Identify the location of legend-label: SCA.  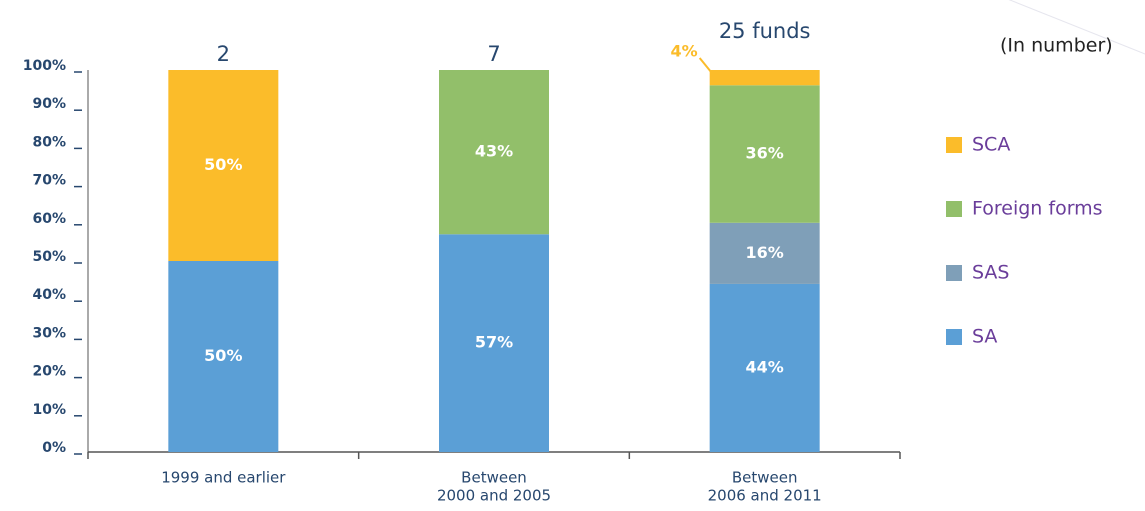
(991, 145).